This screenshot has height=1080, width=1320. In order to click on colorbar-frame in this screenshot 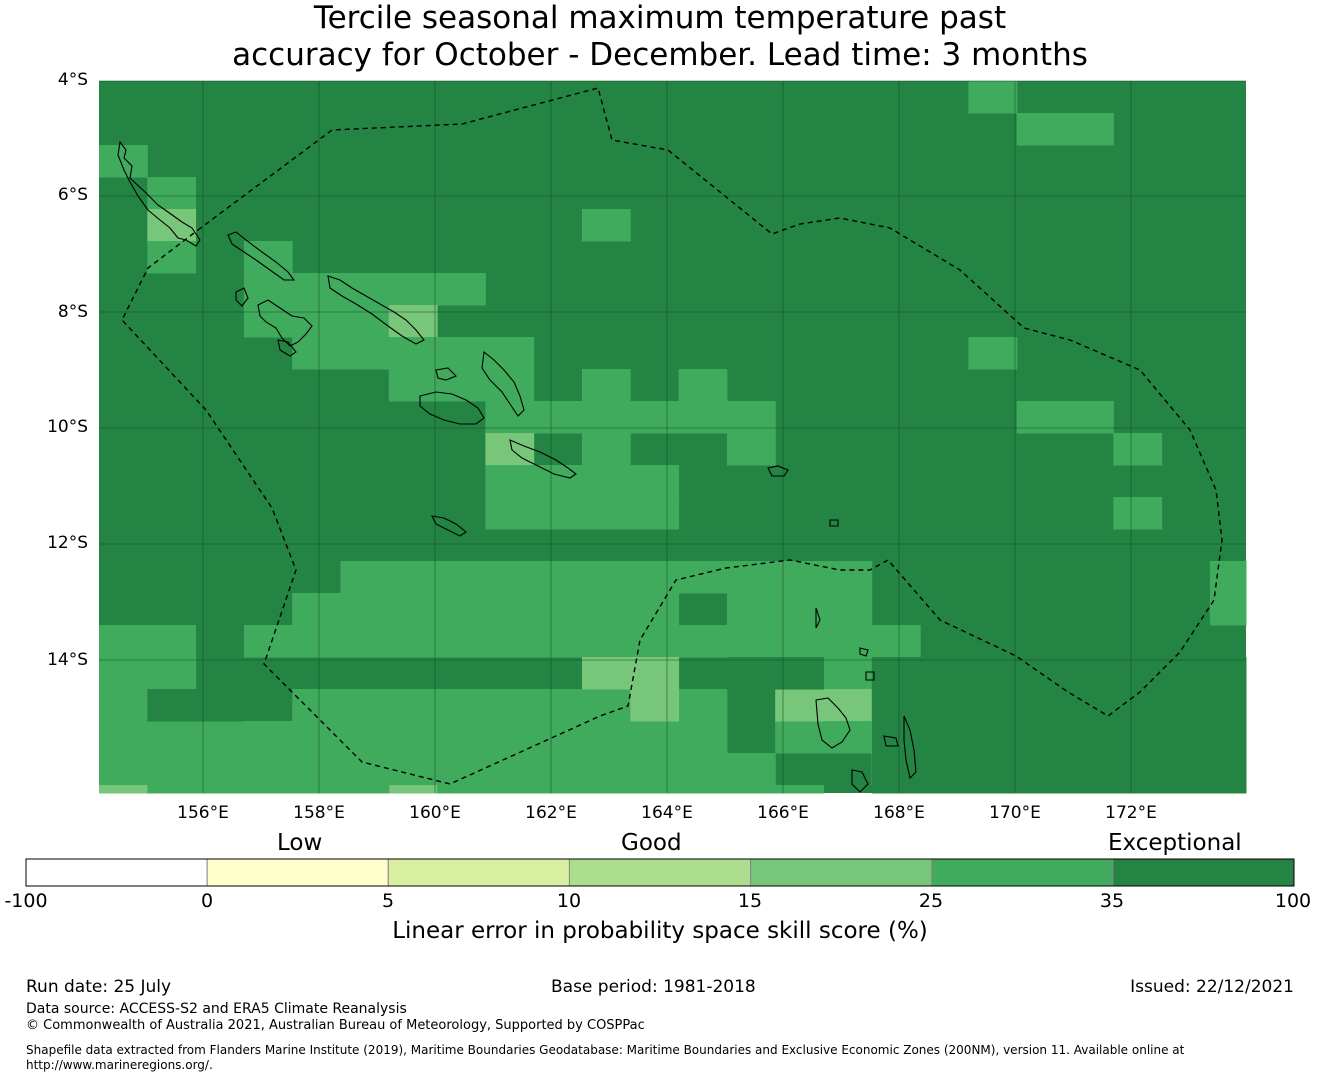, I will do `click(660, 872)`.